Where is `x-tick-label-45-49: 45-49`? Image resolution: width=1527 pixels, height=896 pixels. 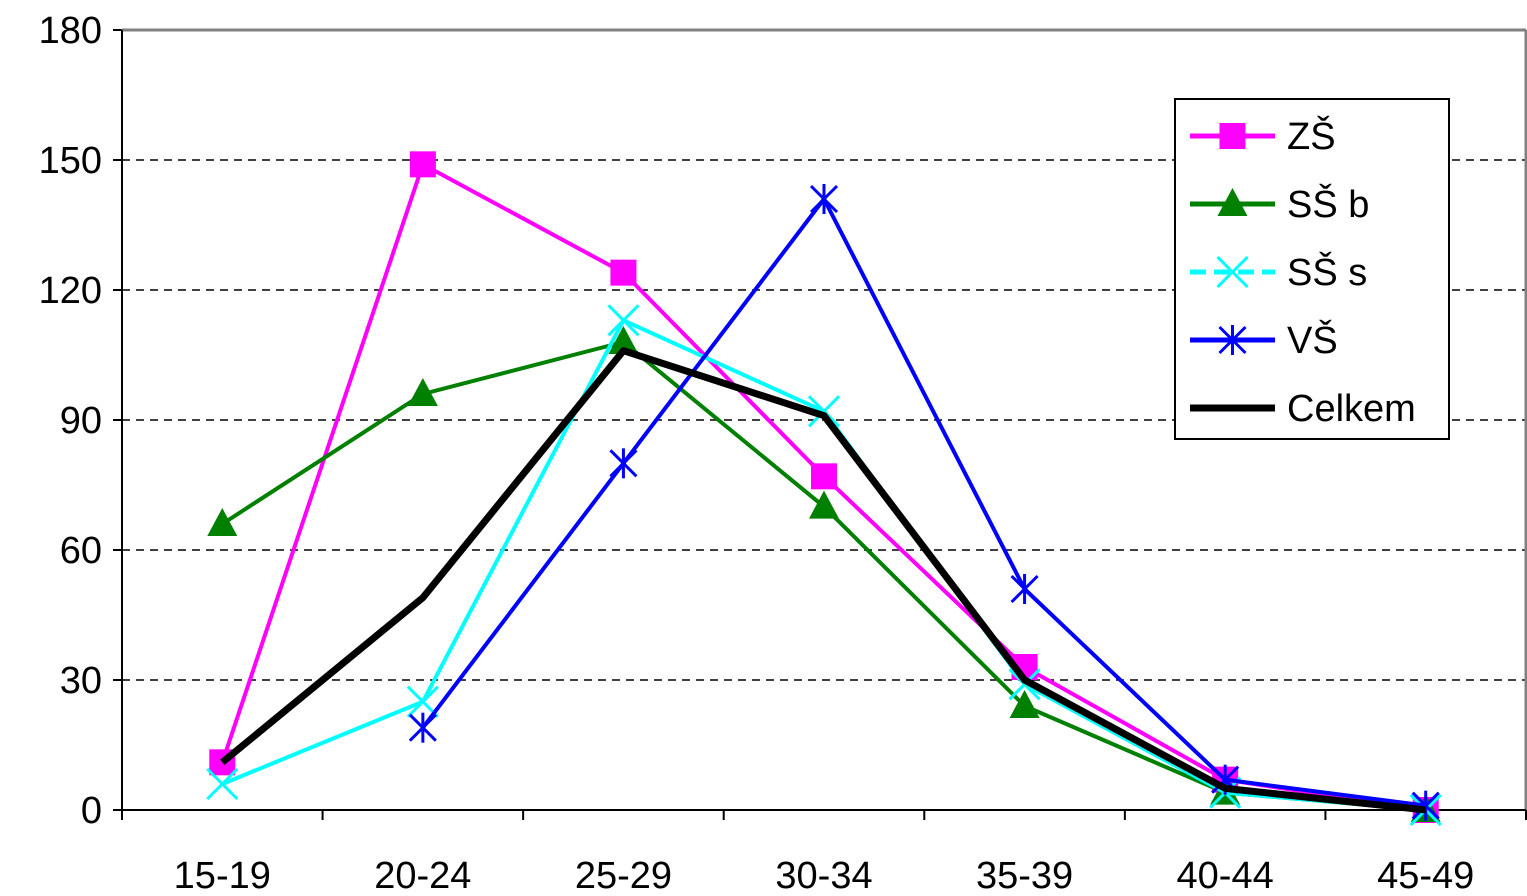 x-tick-label-45-49: 45-49 is located at coordinates (1425, 875).